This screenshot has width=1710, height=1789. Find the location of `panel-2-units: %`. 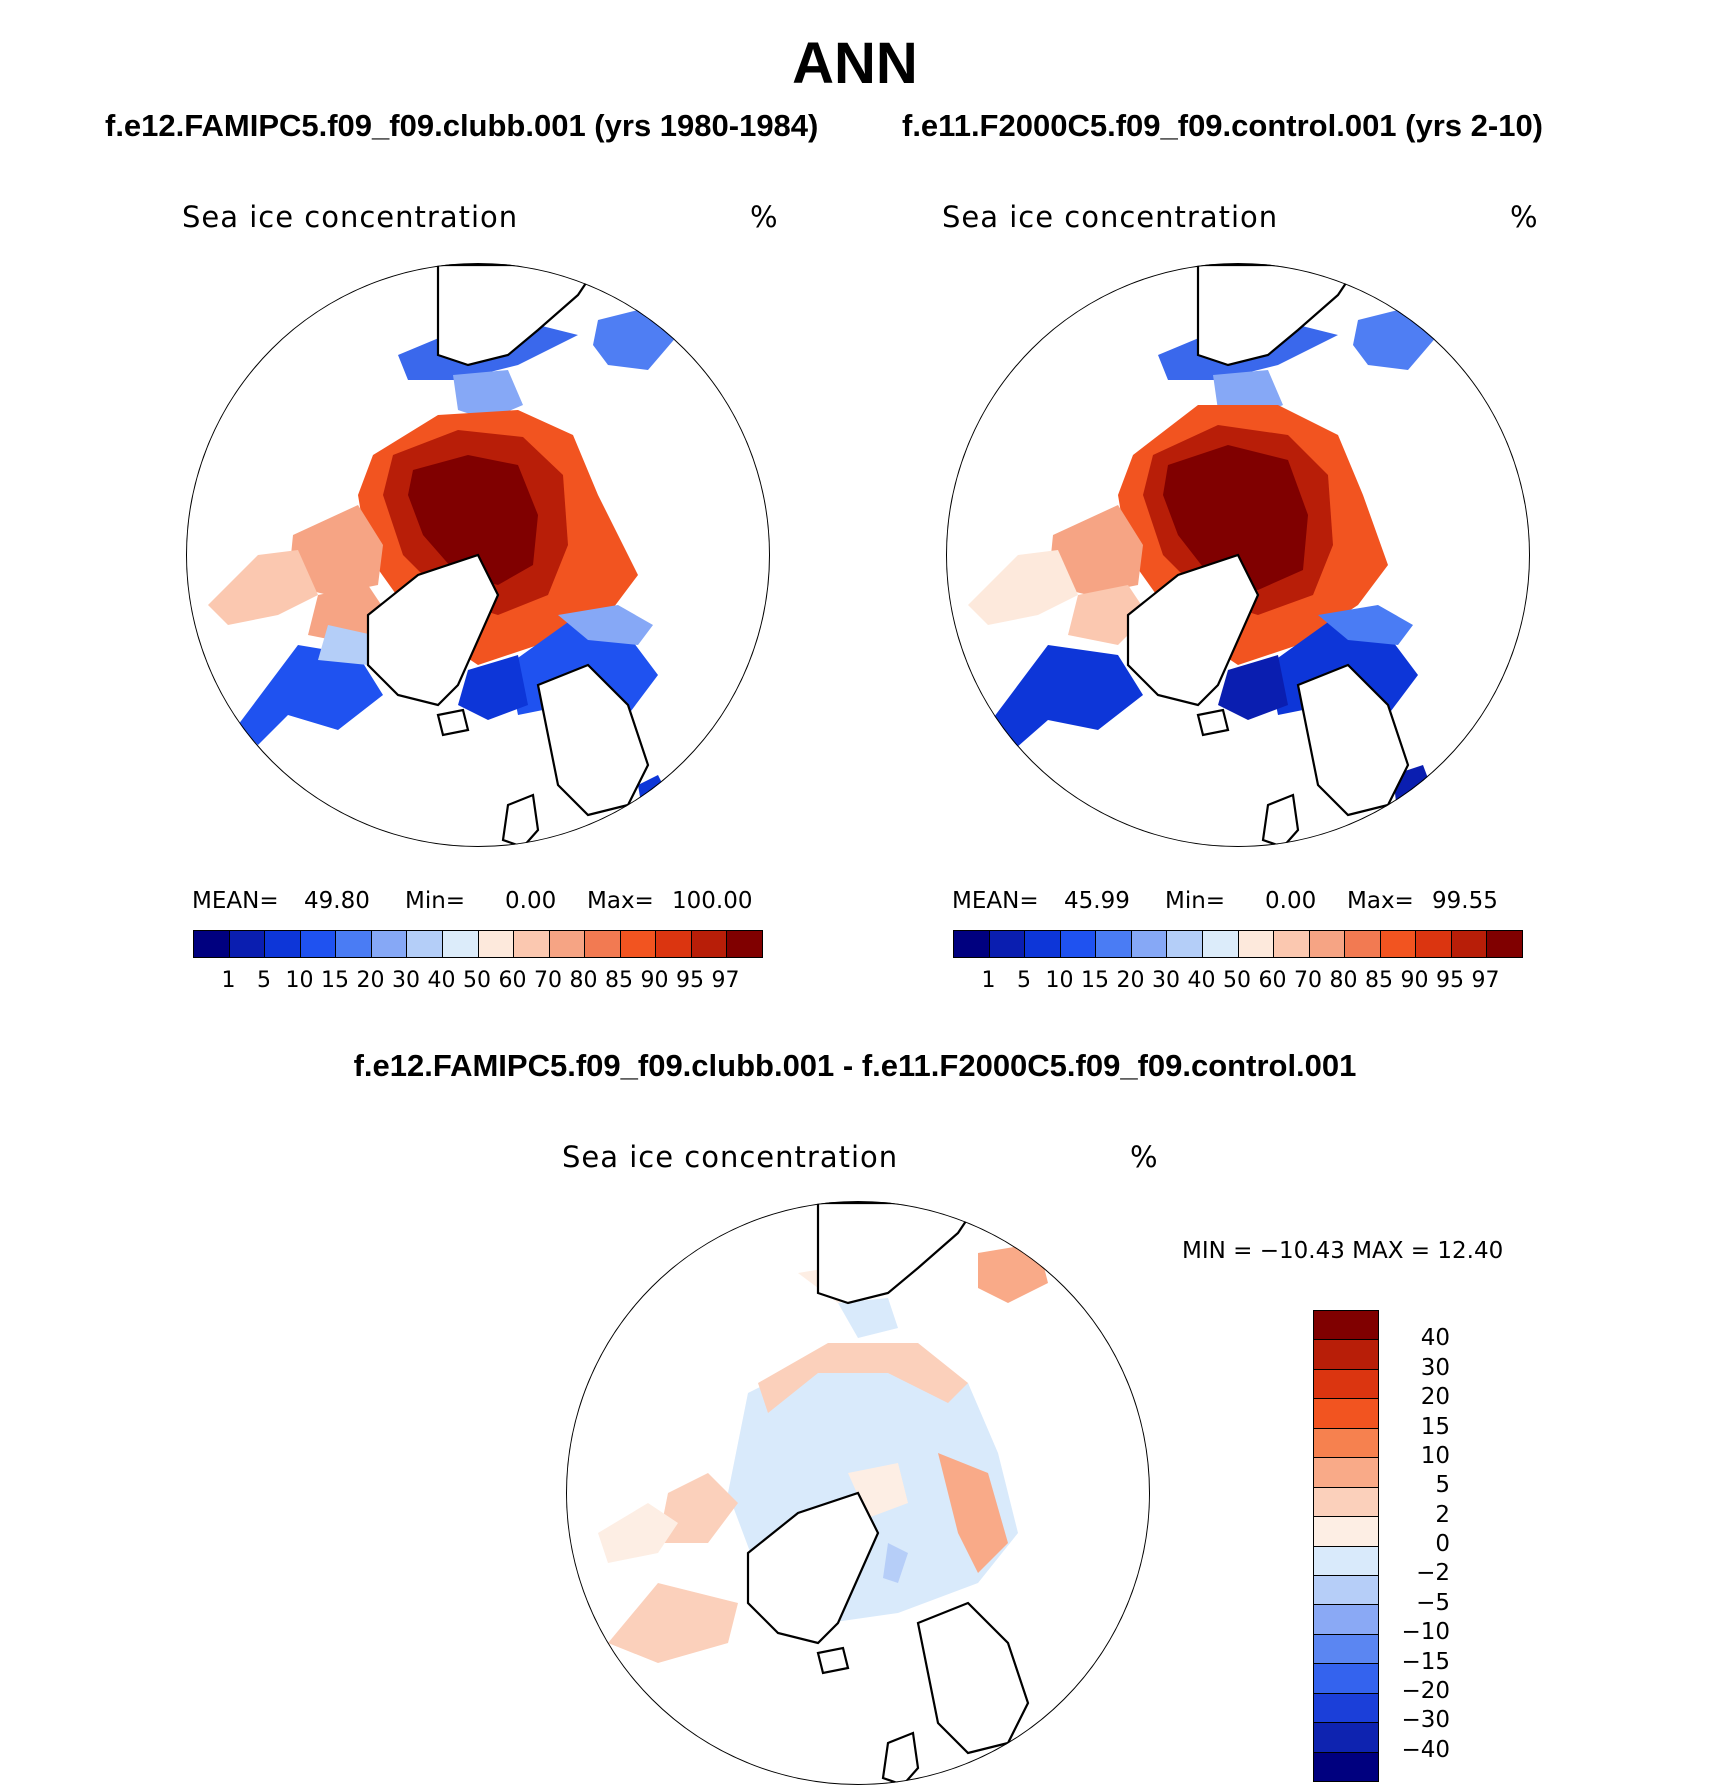

panel-2-units: % is located at coordinates (1524, 217).